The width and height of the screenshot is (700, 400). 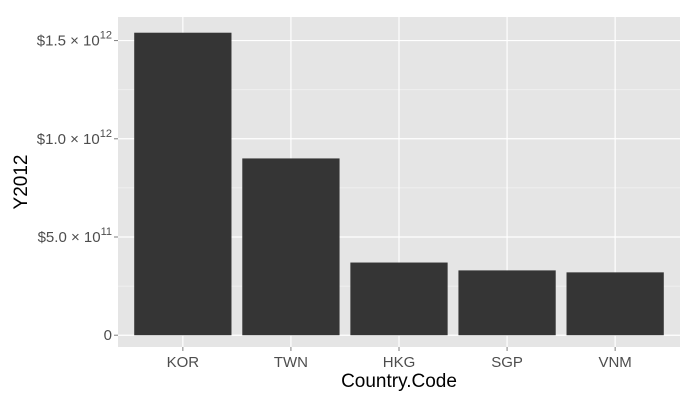 What do you see at coordinates (291, 247) in the screenshot?
I see `bar-twn` at bounding box center [291, 247].